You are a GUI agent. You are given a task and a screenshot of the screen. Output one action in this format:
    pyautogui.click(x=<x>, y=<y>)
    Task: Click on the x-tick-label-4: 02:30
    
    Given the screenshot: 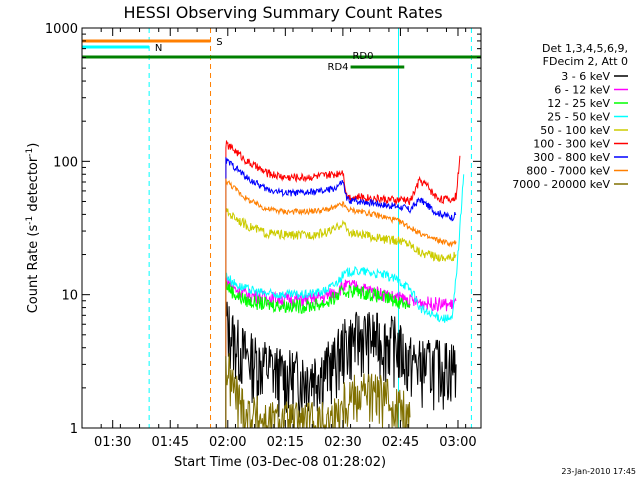 What is the action you would take?
    pyautogui.click(x=342, y=442)
    